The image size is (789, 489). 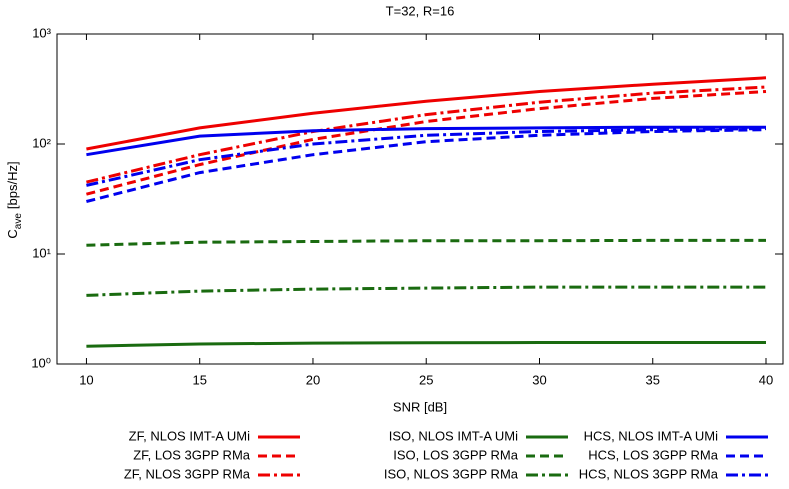 What do you see at coordinates (539, 379) in the screenshot?
I see `x-tick-label: 30` at bounding box center [539, 379].